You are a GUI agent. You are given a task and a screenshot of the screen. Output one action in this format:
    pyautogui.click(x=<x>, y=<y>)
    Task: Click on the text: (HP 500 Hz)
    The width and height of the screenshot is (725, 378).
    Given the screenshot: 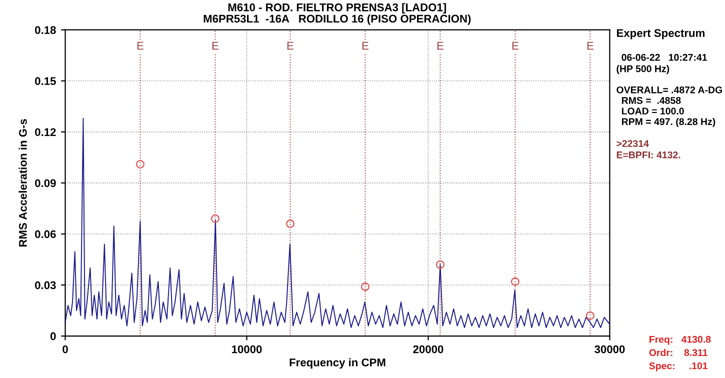 What is the action you would take?
    pyautogui.click(x=643, y=69)
    